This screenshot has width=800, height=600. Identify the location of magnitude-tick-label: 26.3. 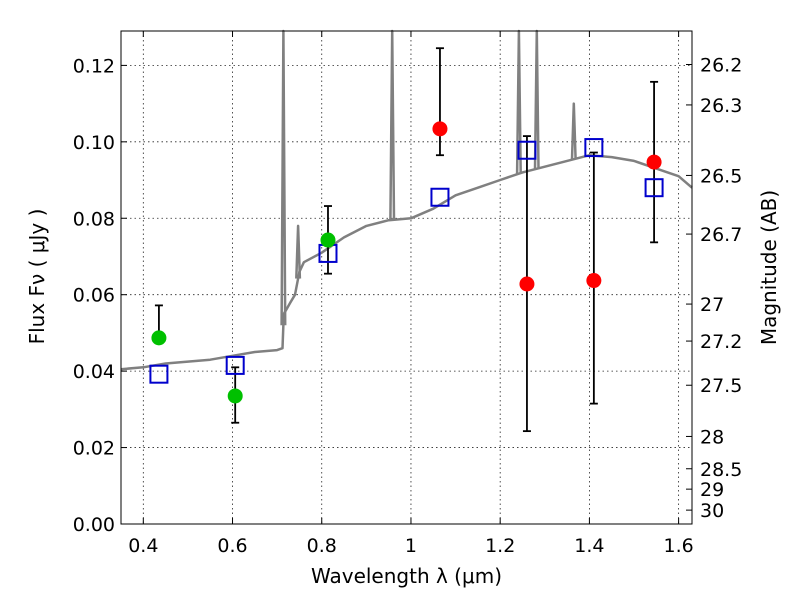
(721, 106).